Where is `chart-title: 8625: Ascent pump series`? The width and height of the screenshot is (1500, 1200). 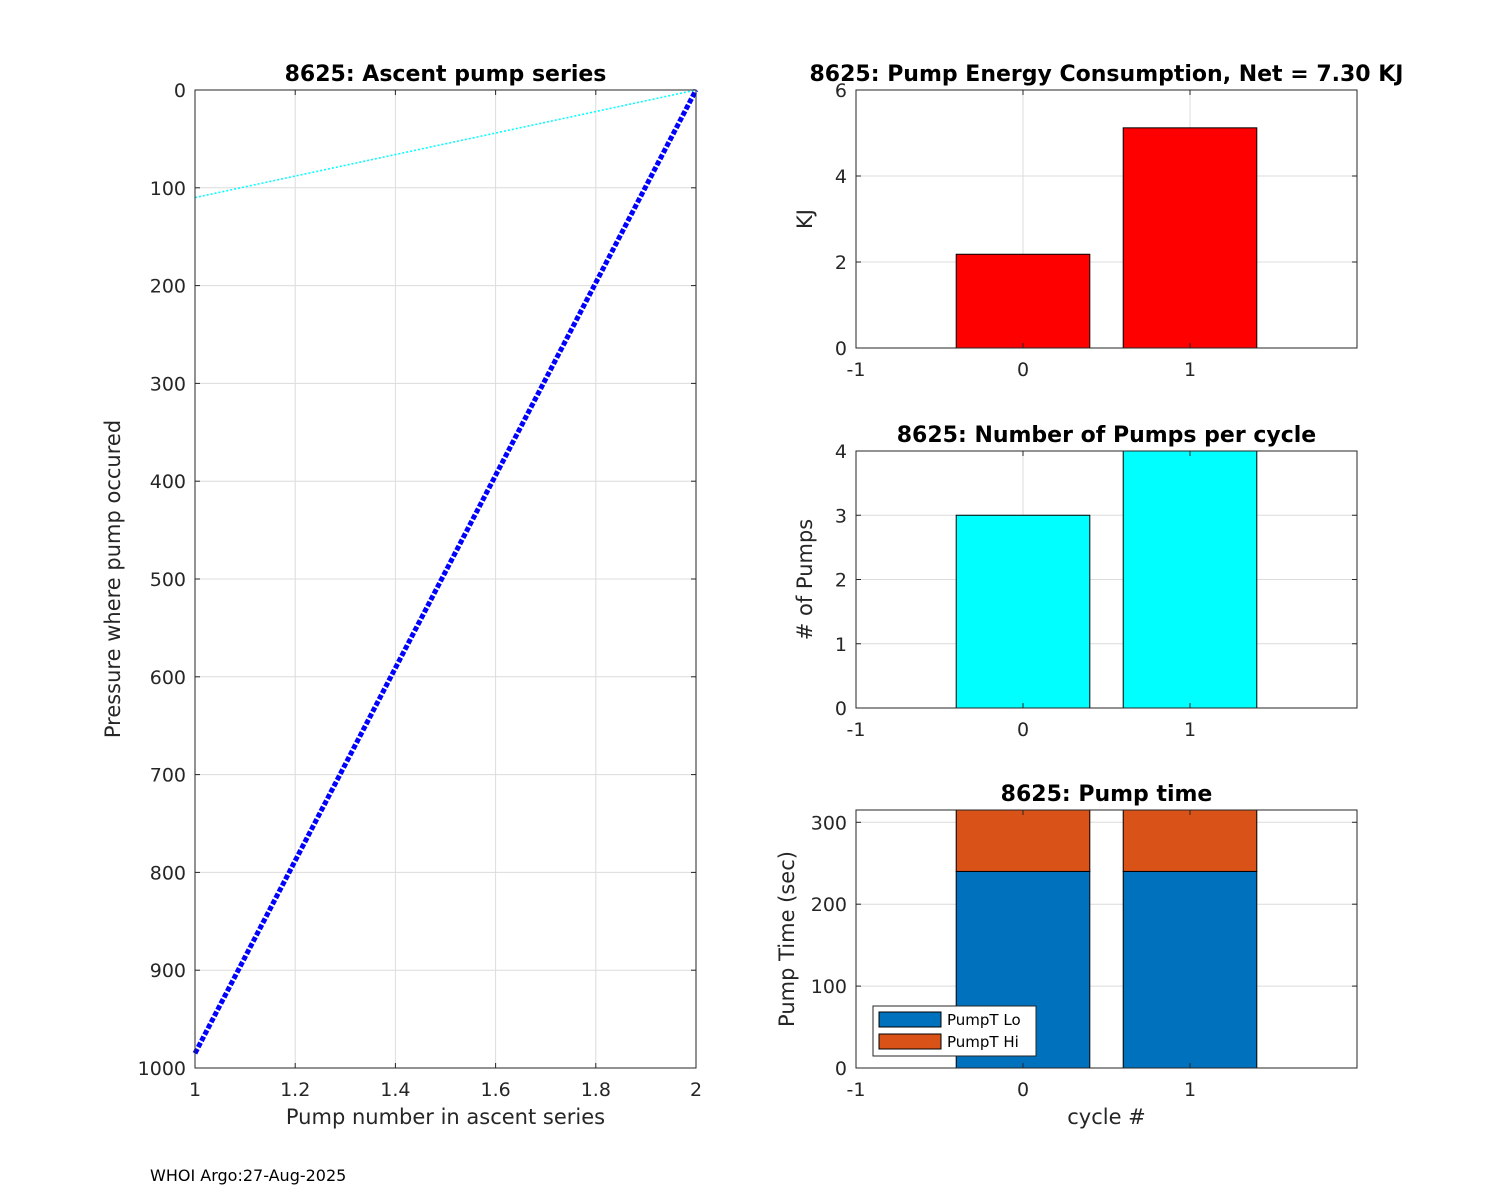 chart-title: 8625: Ascent pump series is located at coordinates (446, 74).